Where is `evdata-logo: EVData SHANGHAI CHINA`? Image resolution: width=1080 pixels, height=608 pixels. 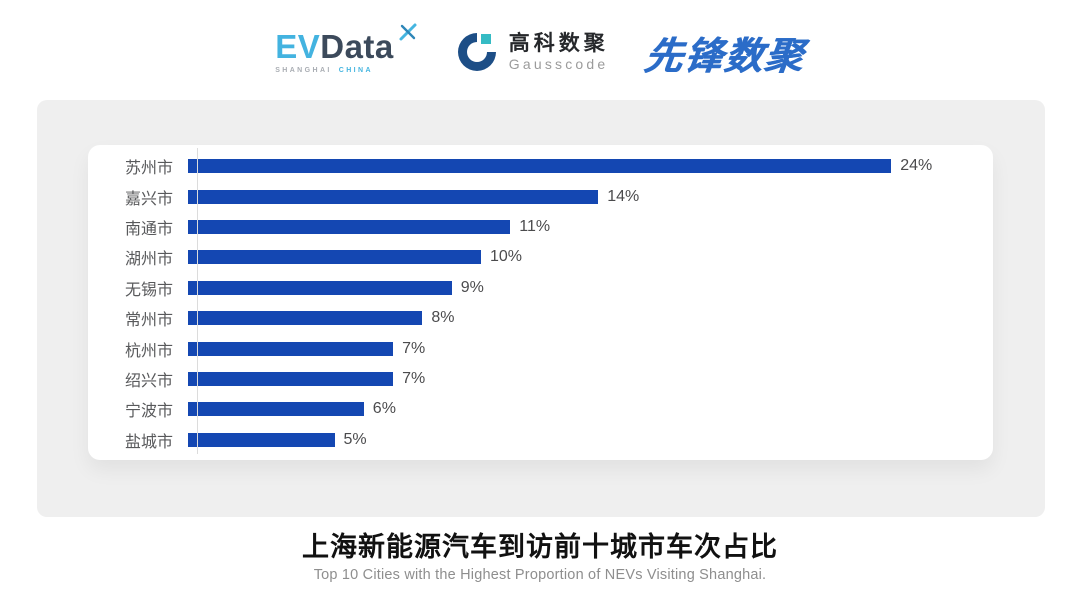 evdata-logo: EVData SHANGHAI CHINA is located at coordinates (346, 48).